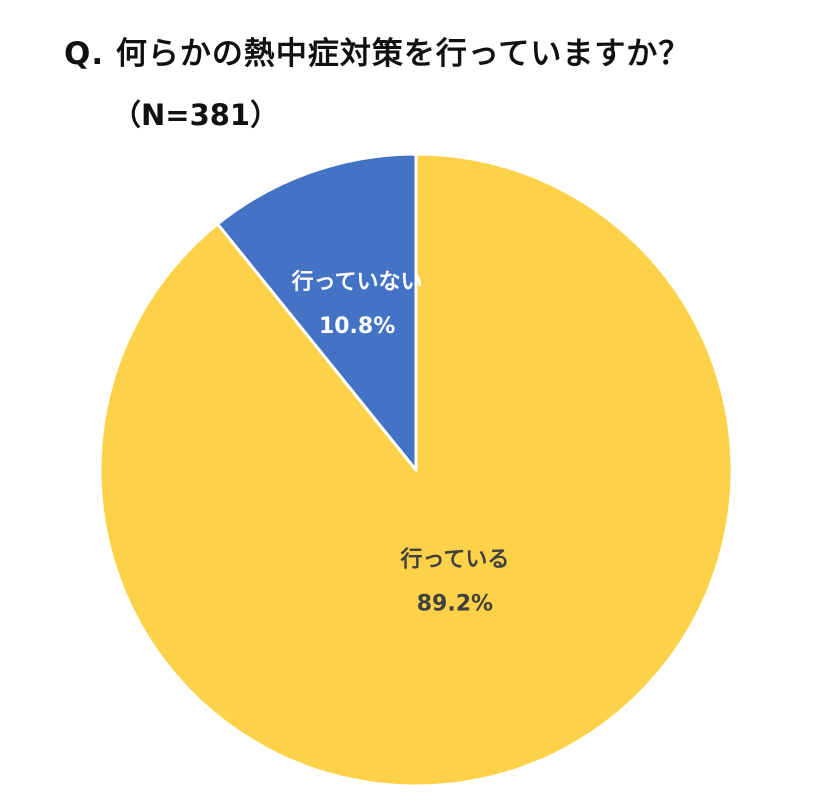  Describe the element at coordinates (357, 326) in the screenshot. I see `slice-value-label: 10.8%` at that location.